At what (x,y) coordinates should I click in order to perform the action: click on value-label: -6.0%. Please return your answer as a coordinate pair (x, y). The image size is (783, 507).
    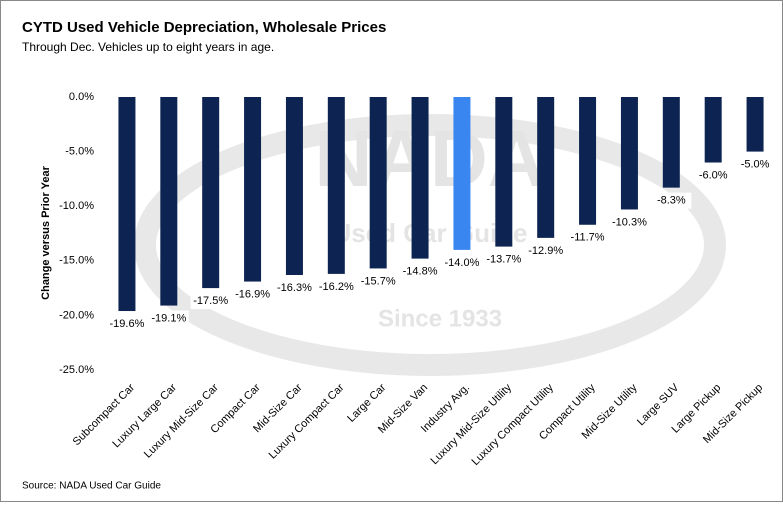
    Looking at the image, I should click on (713, 175).